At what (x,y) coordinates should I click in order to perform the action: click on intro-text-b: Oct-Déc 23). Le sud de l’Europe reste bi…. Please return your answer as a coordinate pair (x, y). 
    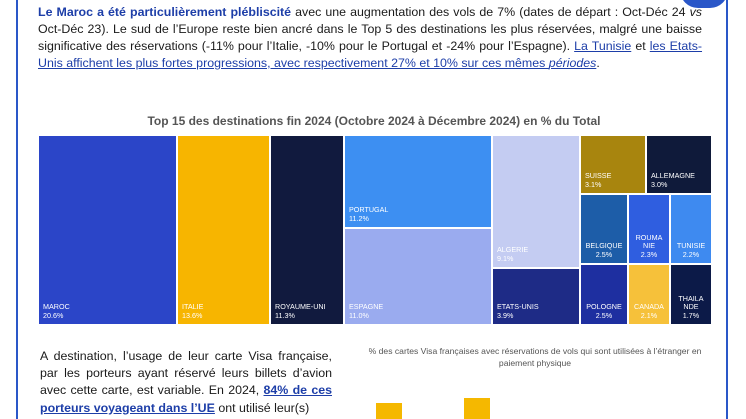
    Looking at the image, I should click on (370, 37).